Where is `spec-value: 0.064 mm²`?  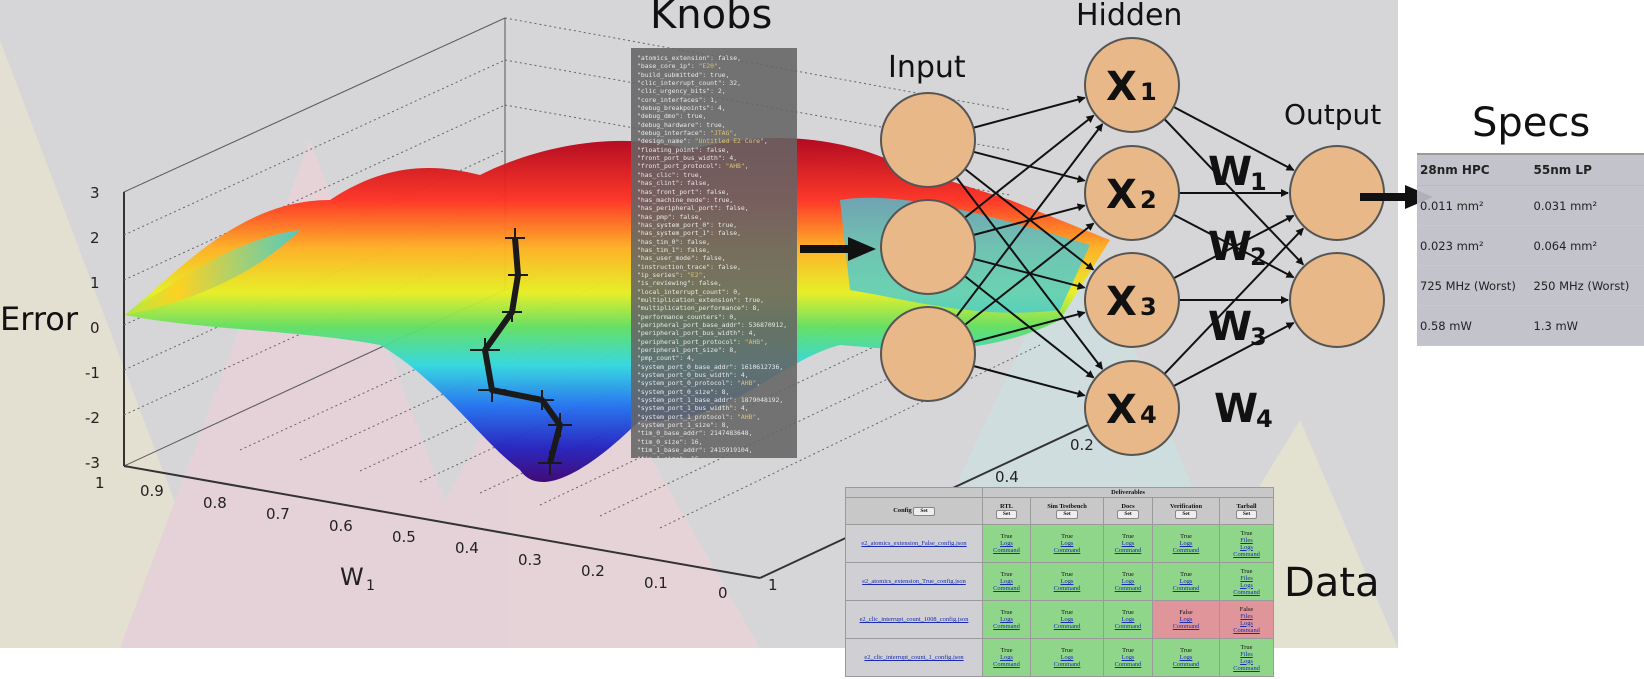
spec-value: 0.064 mm² is located at coordinates (1587, 245).